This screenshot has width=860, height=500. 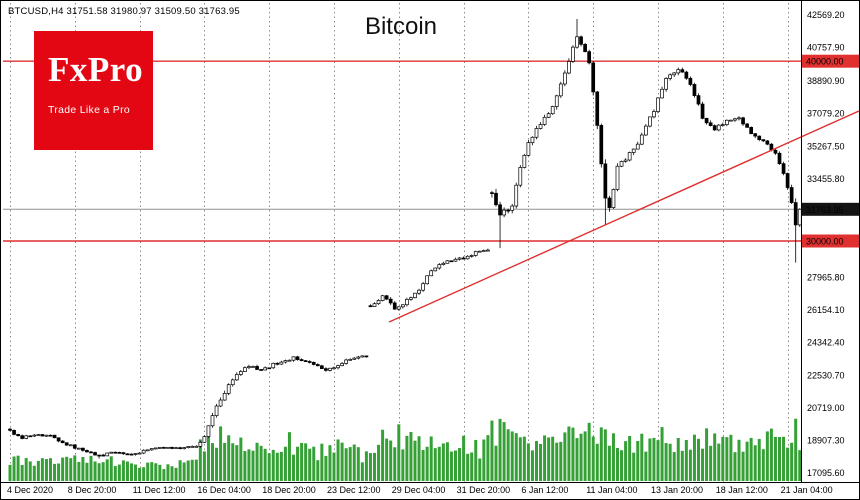 What do you see at coordinates (826, 343) in the screenshot?
I see `price-label: 24342.40` at bounding box center [826, 343].